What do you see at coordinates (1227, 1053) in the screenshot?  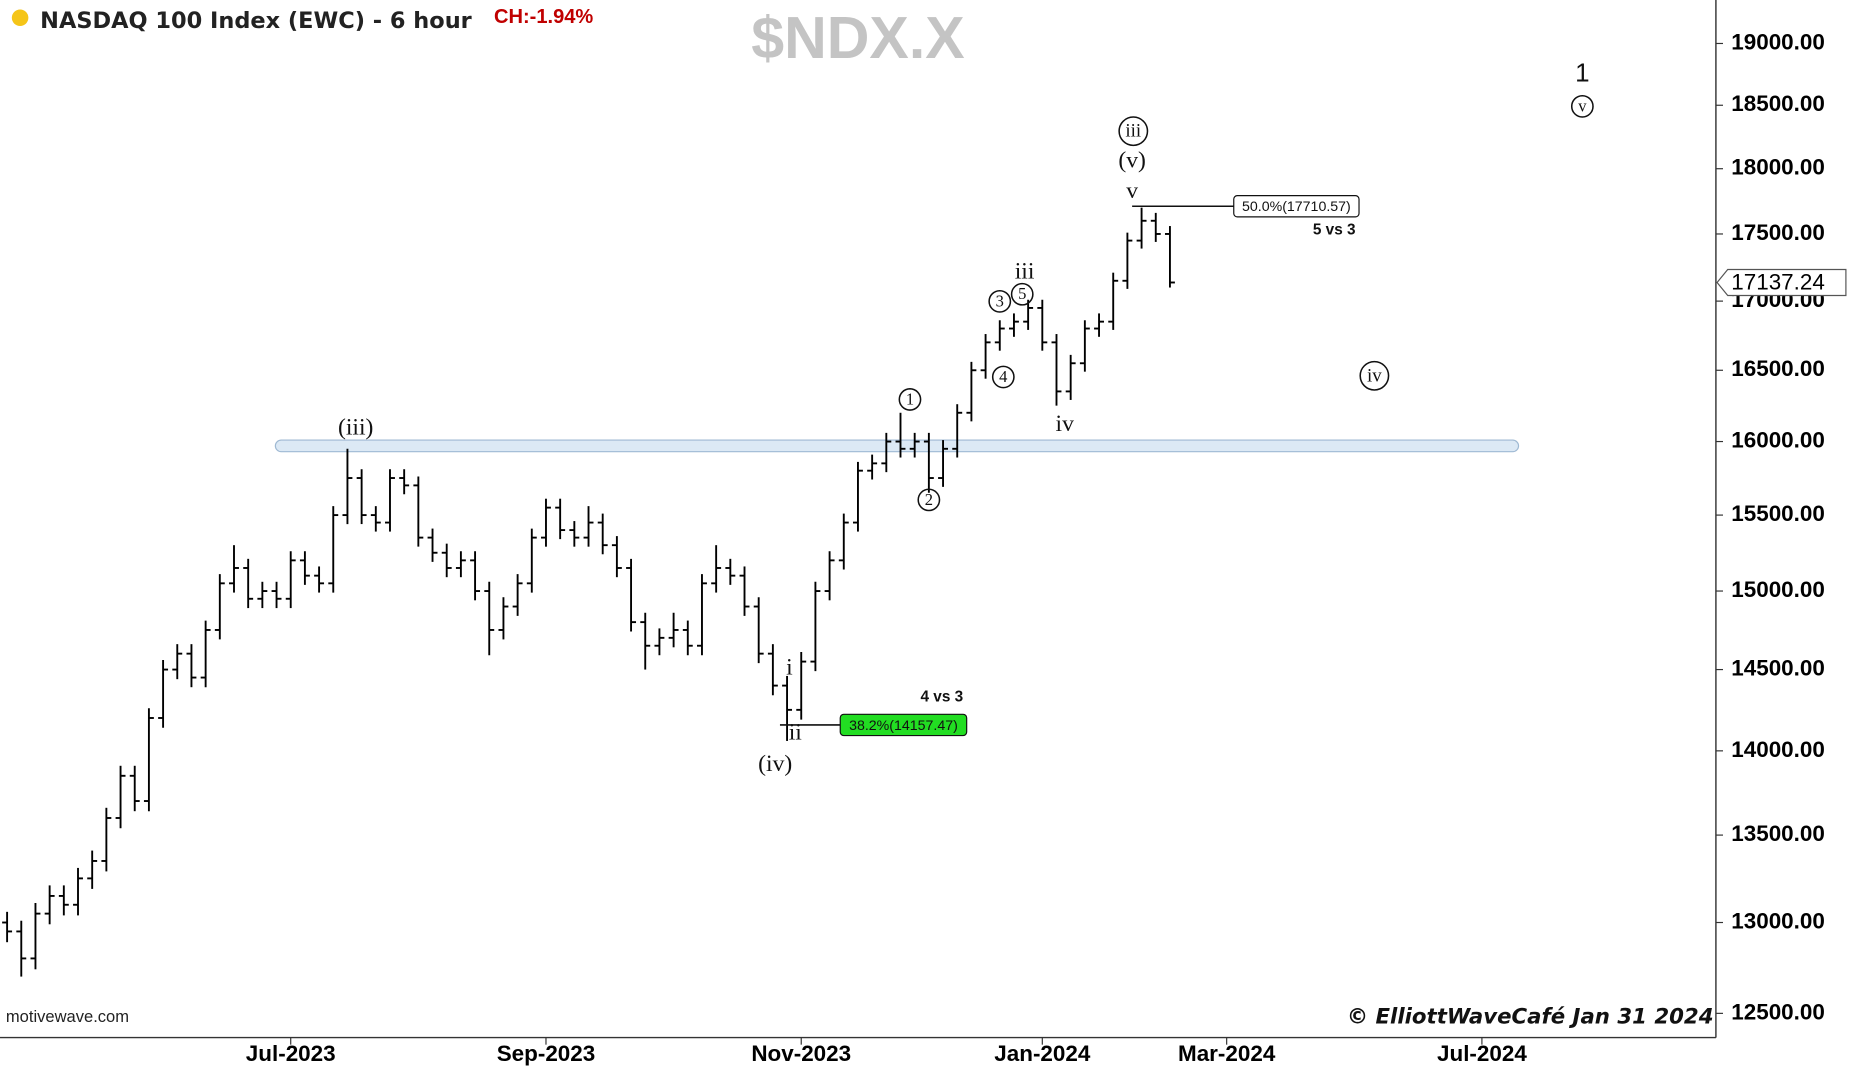 I see `x-tick-label: Mar-2024` at bounding box center [1227, 1053].